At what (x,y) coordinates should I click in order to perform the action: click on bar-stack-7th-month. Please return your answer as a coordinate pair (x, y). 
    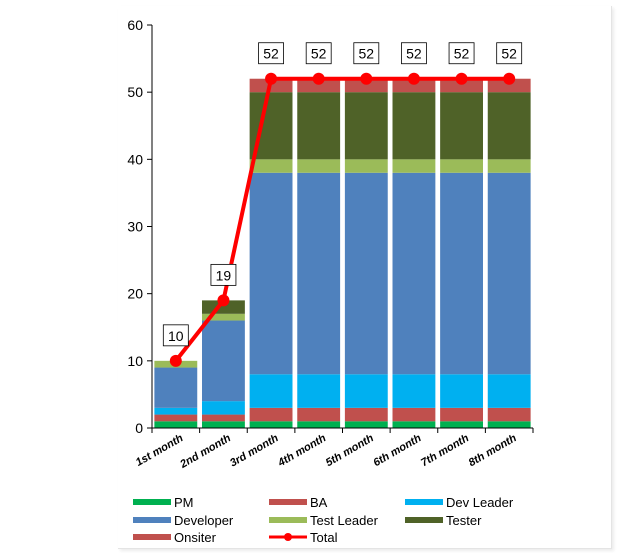
    Looking at the image, I should click on (461, 253).